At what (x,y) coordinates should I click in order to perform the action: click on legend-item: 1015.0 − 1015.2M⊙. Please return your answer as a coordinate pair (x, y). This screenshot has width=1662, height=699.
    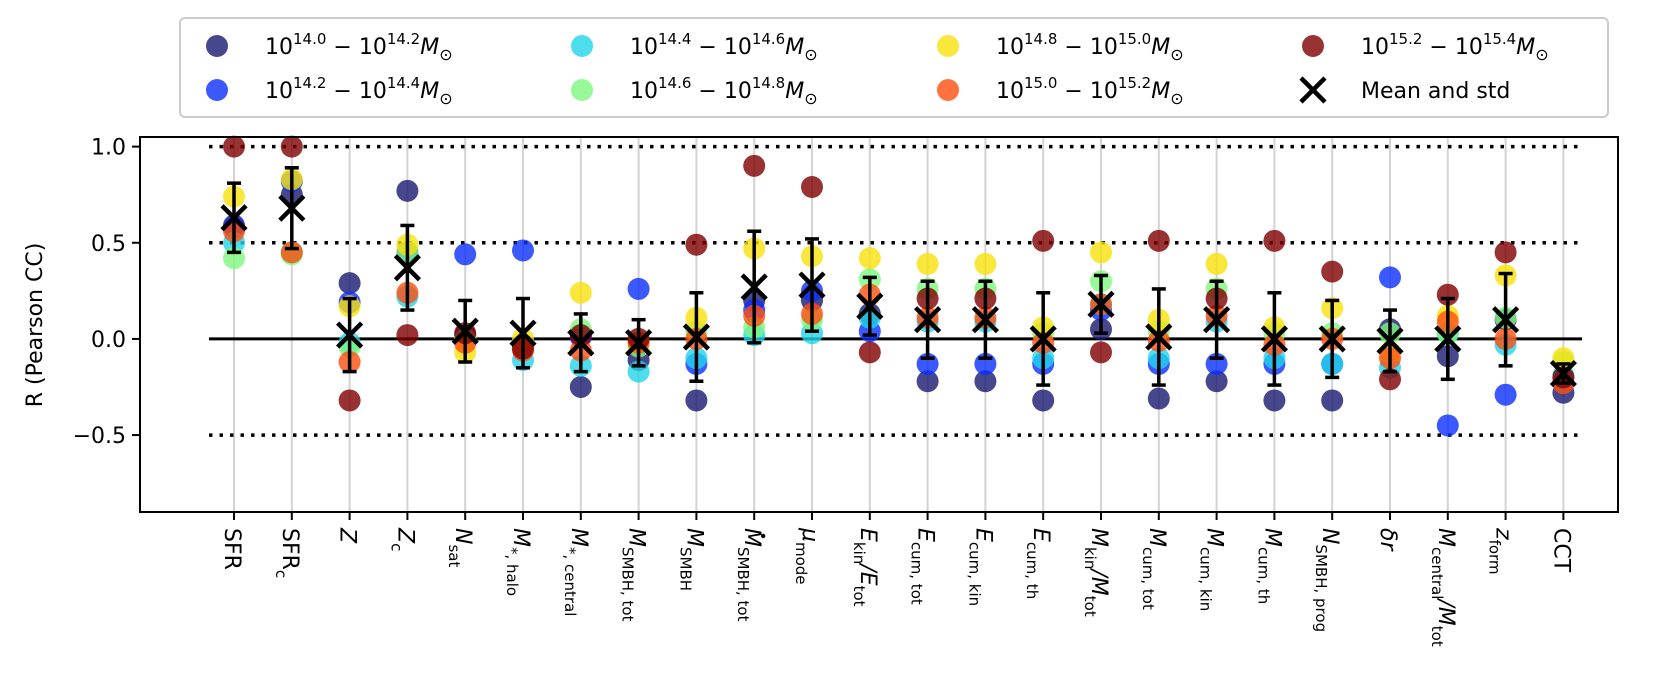
    Looking at the image, I should click on (1060, 91).